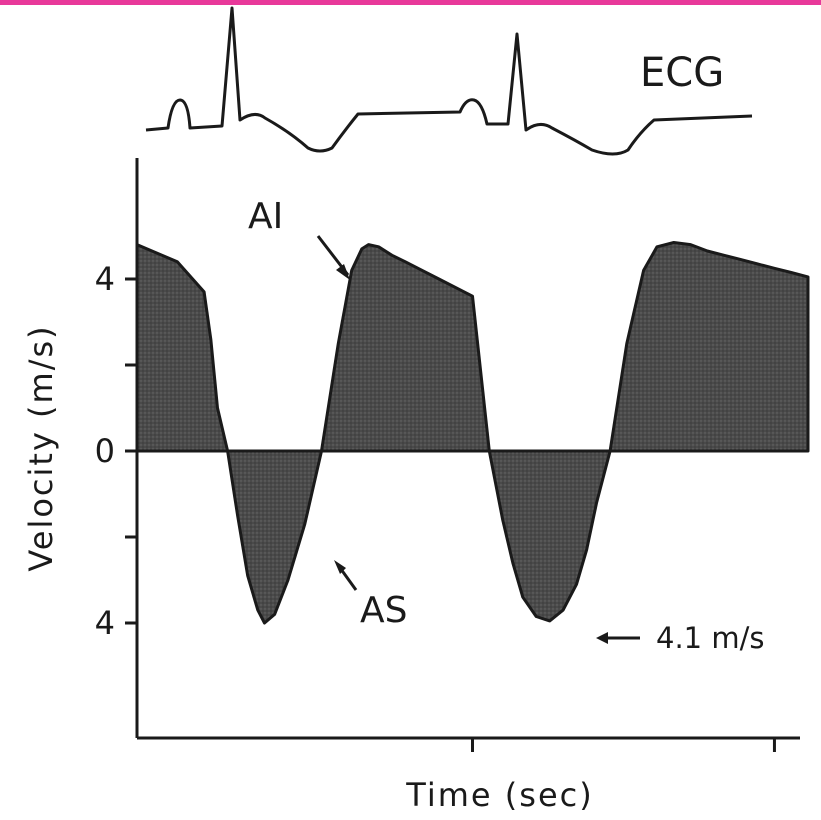 Image resolution: width=821 pixels, height=820 pixels. I want to click on peak-value-label: 4.1 m/s, so click(710, 638).